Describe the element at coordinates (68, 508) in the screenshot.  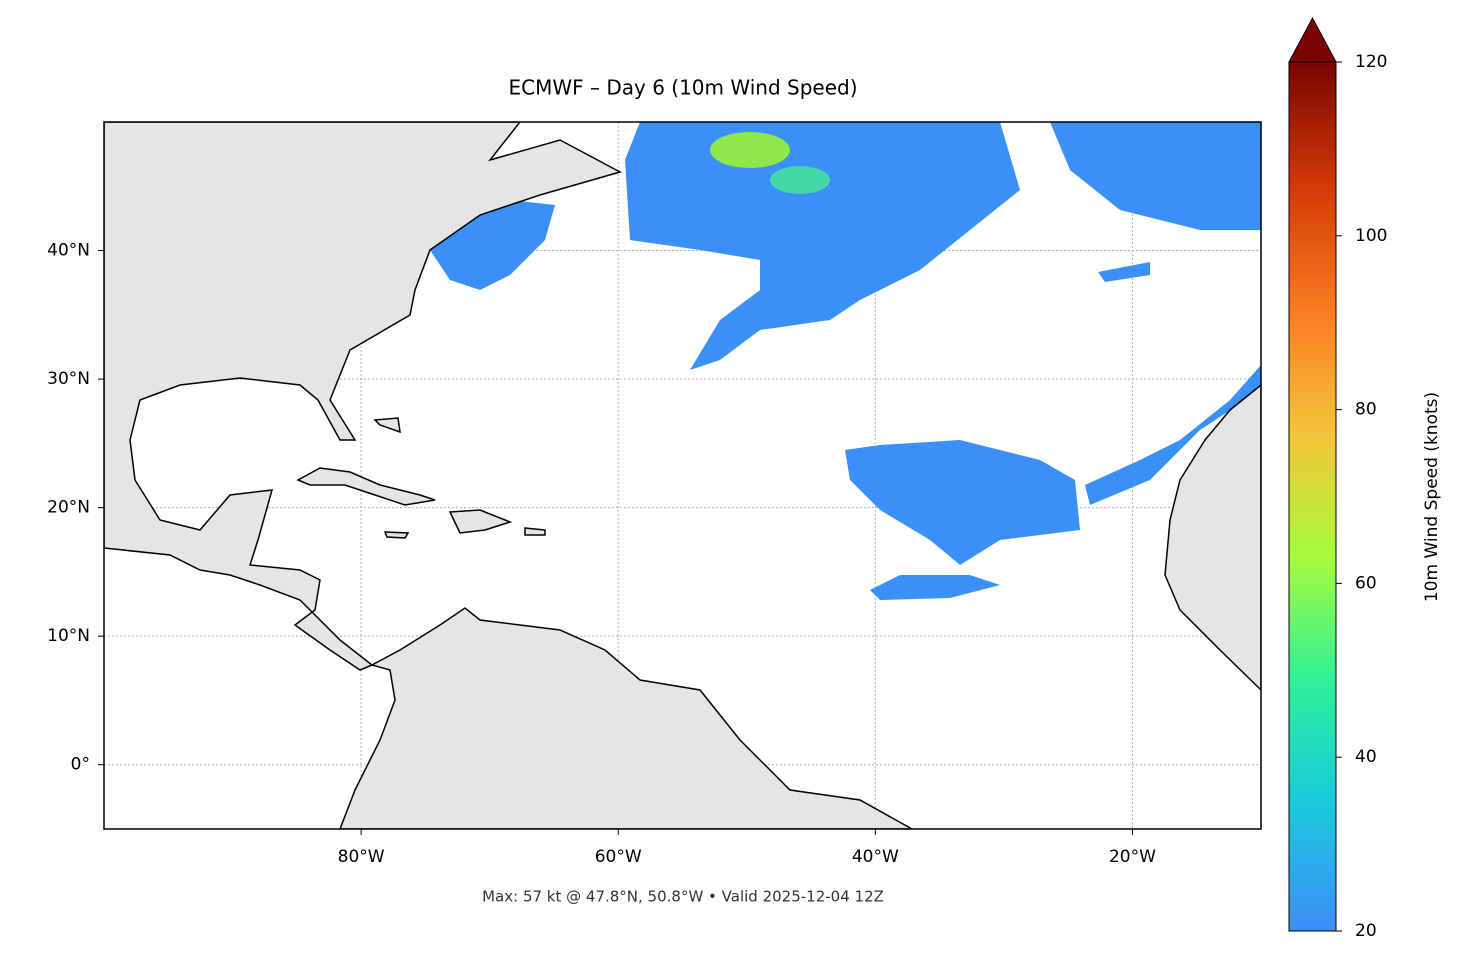
I see `y-tick-label: 20°N` at that location.